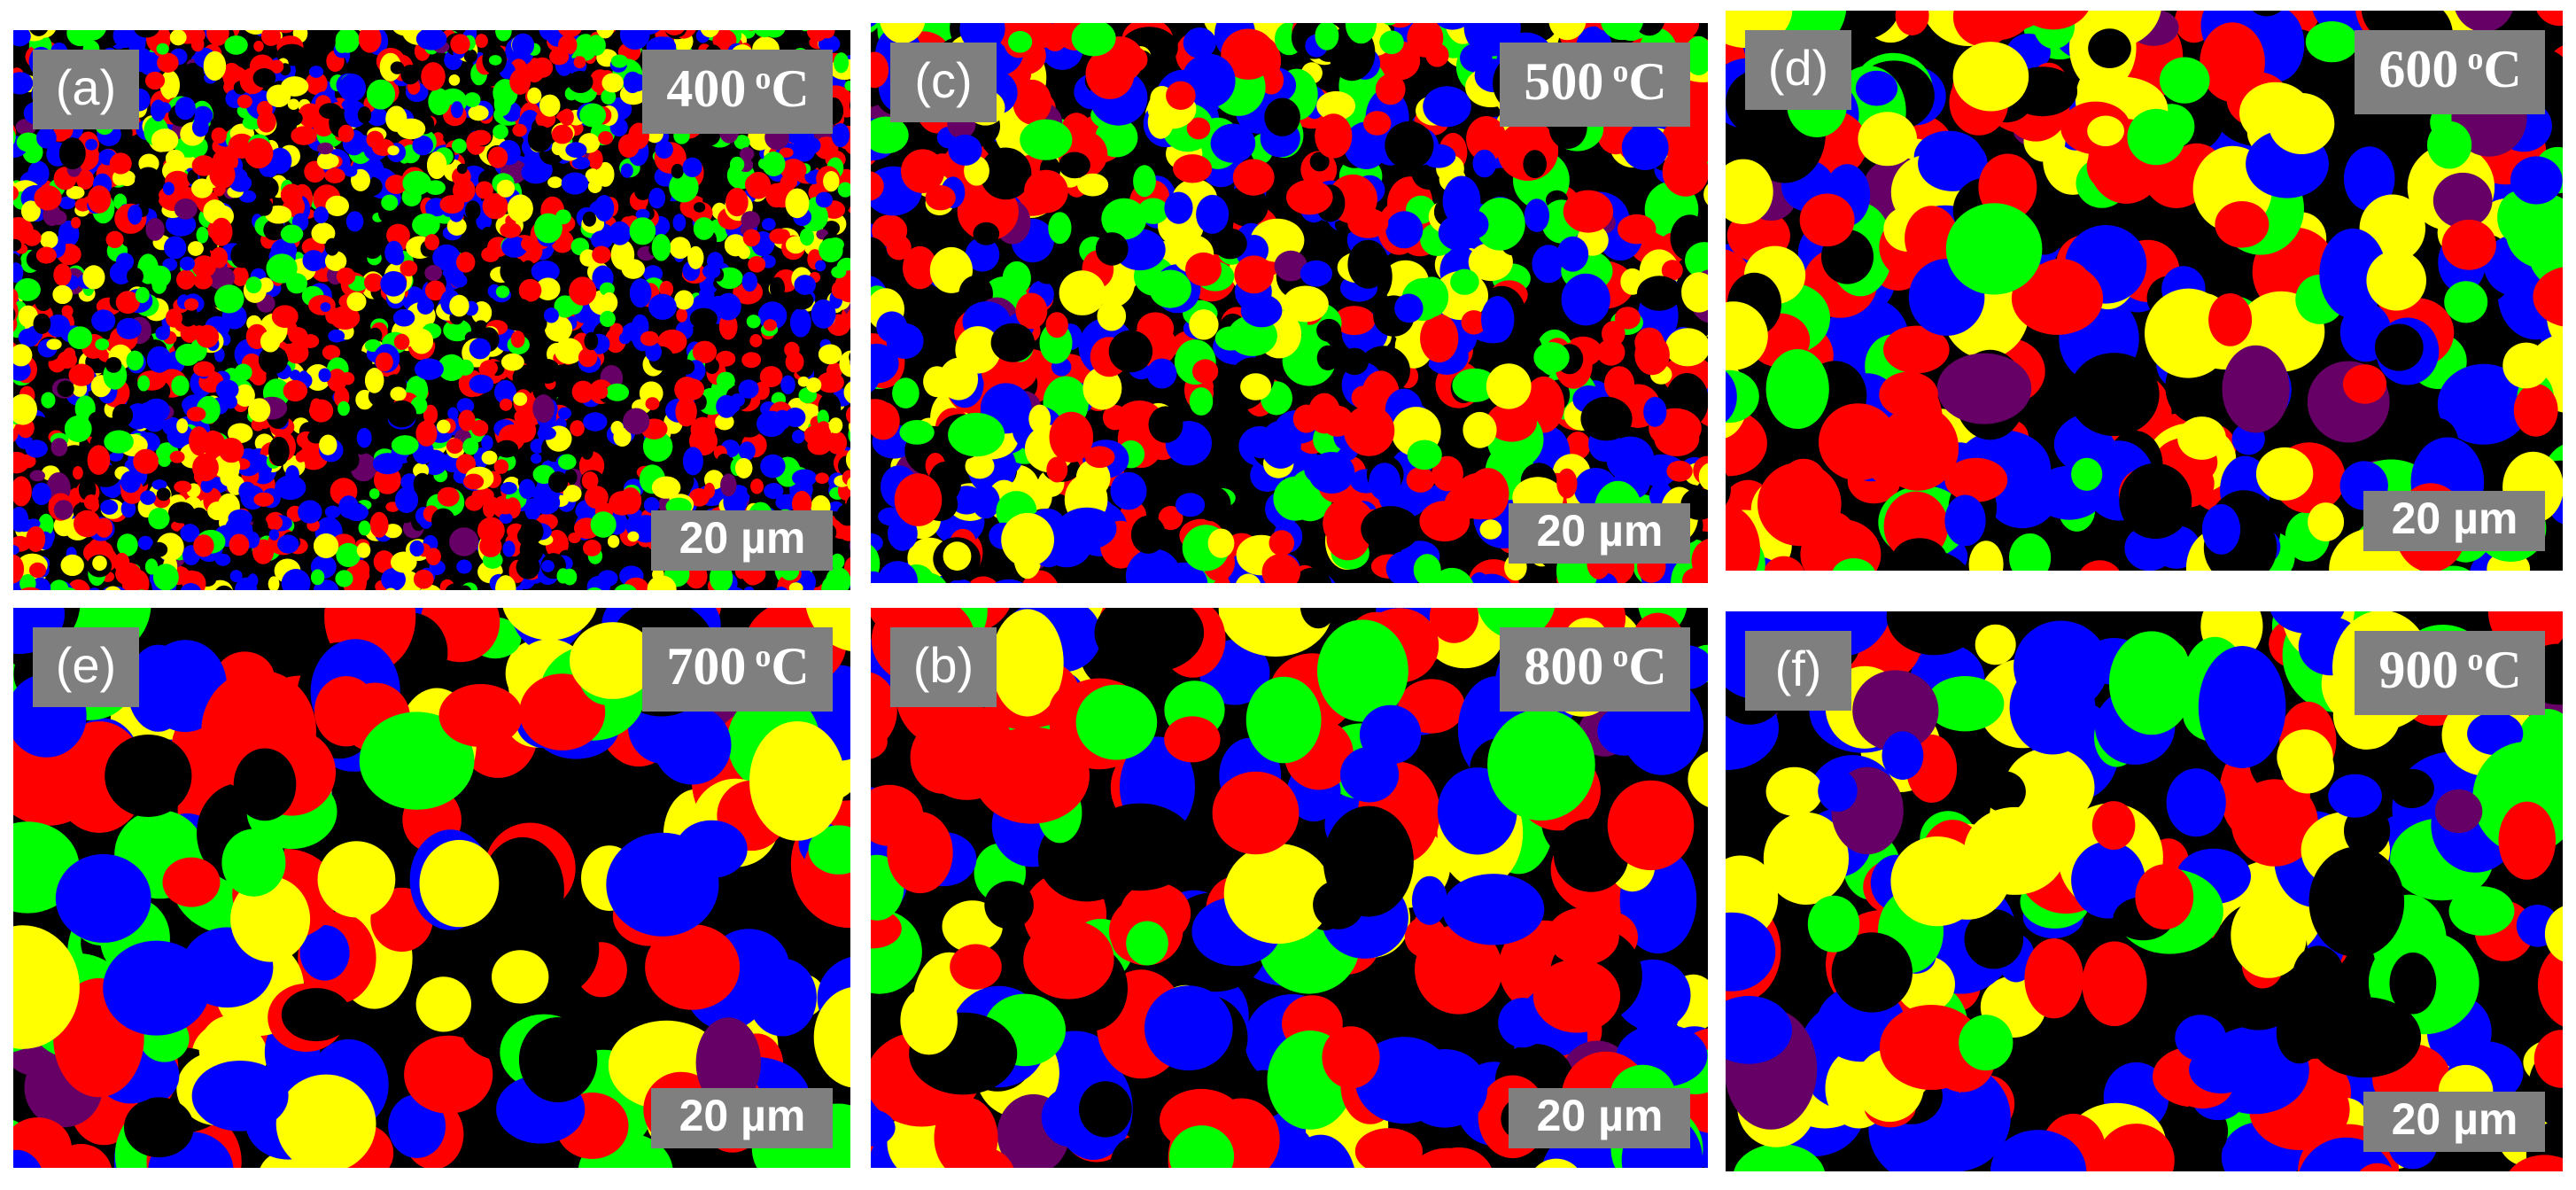  What do you see at coordinates (737, 669) in the screenshot?
I see `temperature-box` at bounding box center [737, 669].